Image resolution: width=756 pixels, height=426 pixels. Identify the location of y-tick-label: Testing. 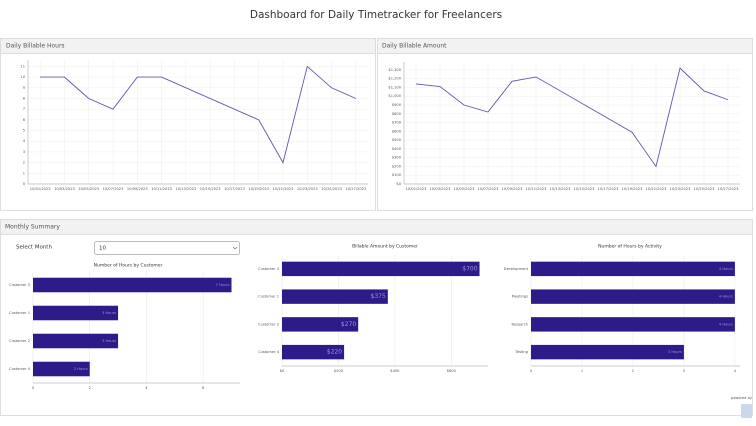
(521, 352).